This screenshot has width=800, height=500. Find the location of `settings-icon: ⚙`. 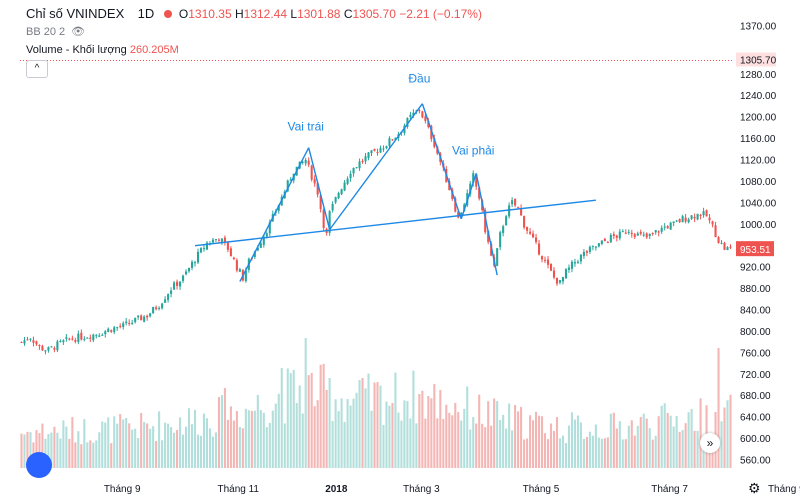

settings-icon: ⚙ is located at coordinates (754, 488).